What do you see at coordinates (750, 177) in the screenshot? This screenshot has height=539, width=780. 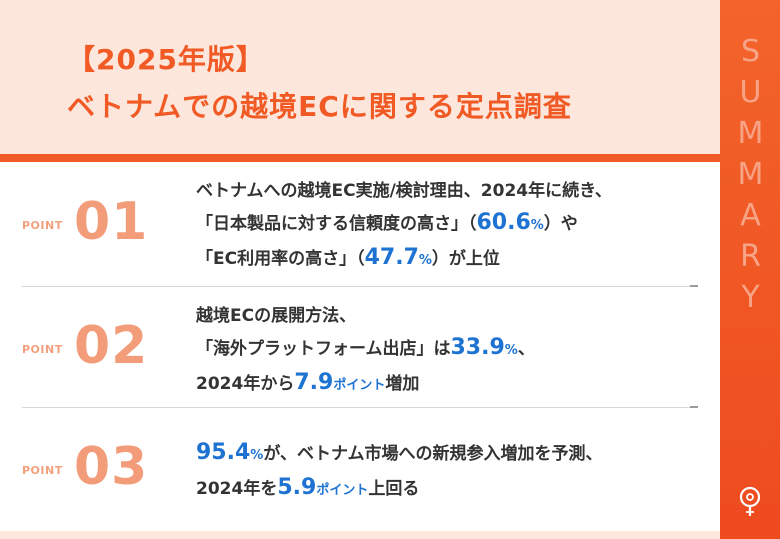 I see `sidebar-summary-label: SUMMARY` at bounding box center [750, 177].